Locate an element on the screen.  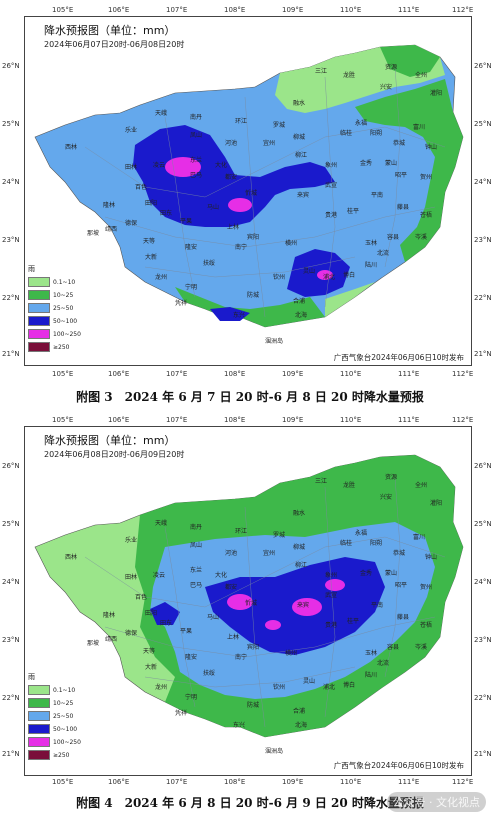
issuer-note-2: 广西气象台2024年06月06日10时发布 is located at coordinates (398, 765).